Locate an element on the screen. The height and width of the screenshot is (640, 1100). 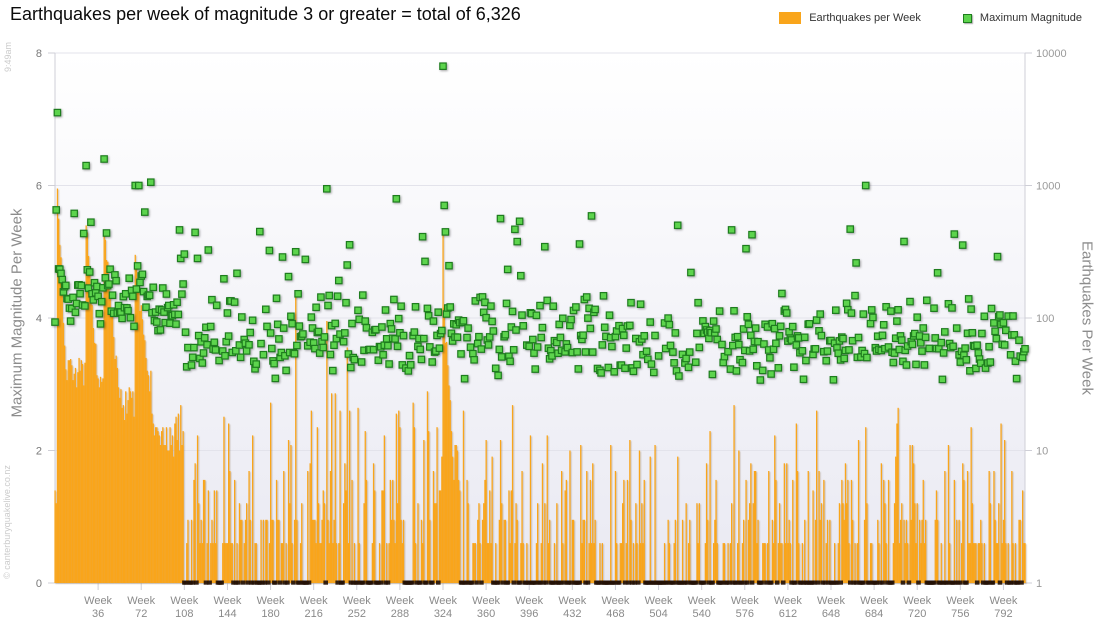
svg-text: 792 is located at coordinates (1003, 614).